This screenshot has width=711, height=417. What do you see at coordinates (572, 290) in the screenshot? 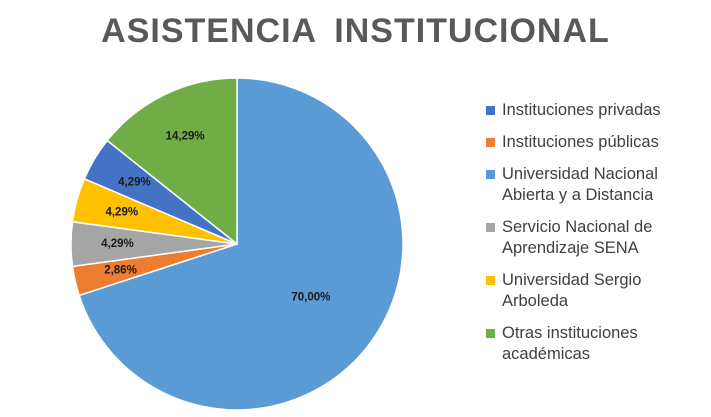
I see `legend-label: Universidad Sergio Arboleda` at bounding box center [572, 290].